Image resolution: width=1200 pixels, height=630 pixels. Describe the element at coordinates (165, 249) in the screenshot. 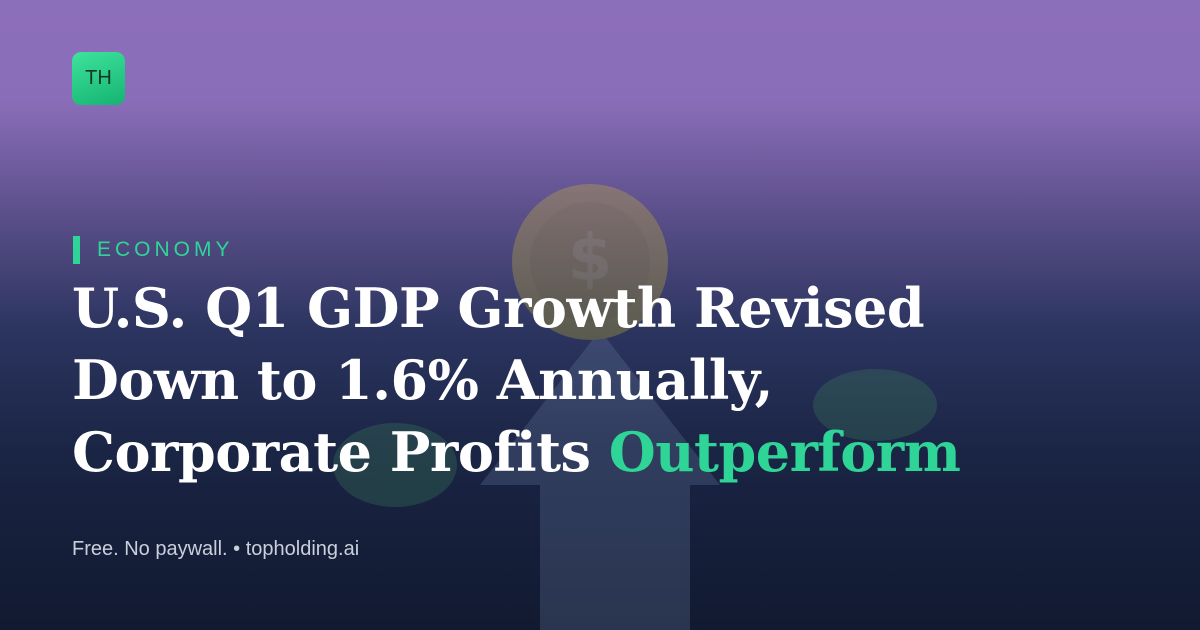

I see `category: ECONOMY` at that location.